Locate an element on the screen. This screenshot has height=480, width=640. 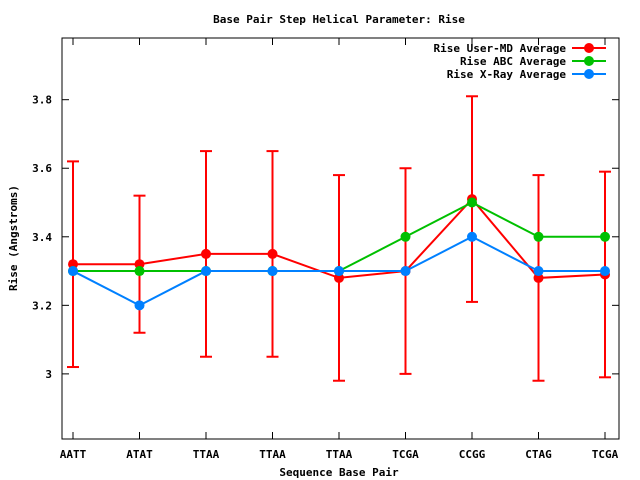
legend-label: Rise User-MD Average is located at coordinates (500, 48).